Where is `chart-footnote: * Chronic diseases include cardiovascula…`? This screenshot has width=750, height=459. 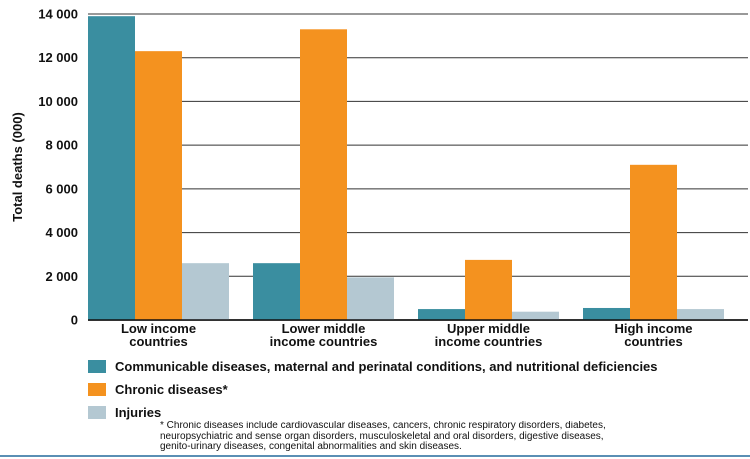 chart-footnote: * Chronic diseases include cardiovascula… is located at coordinates (383, 436).